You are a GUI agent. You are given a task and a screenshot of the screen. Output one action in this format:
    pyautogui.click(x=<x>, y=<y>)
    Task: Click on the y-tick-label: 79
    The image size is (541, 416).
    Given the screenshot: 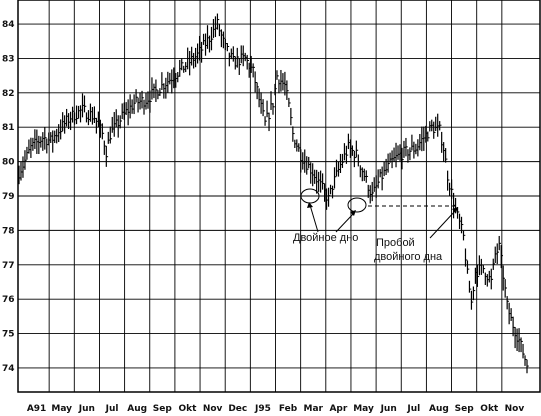 What is the action you would take?
    pyautogui.click(x=8, y=197)
    